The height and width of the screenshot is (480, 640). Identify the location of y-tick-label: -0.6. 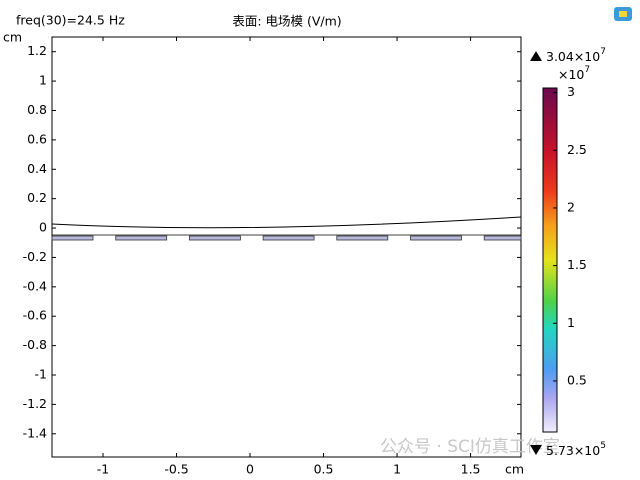
(35, 315).